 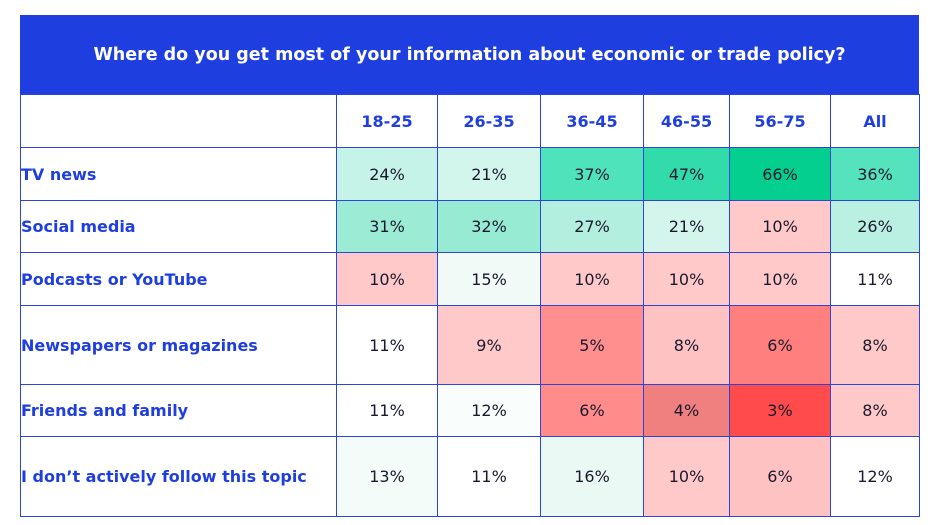 I want to click on cell-newspapers-or-magazines-56-75: 6%, so click(x=780, y=345).